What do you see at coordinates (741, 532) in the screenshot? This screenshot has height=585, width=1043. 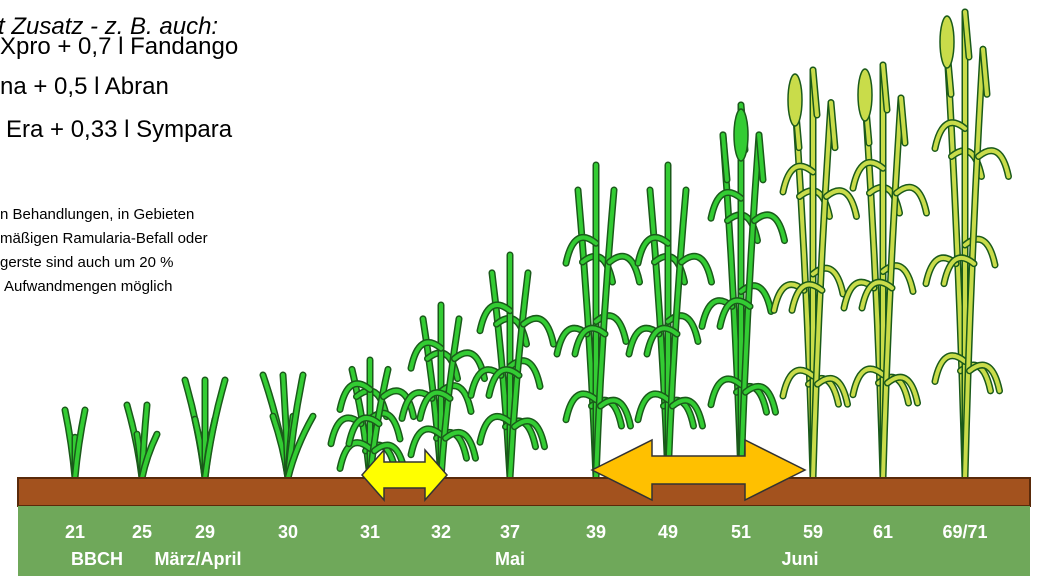 I see `stage-label: 51` at bounding box center [741, 532].